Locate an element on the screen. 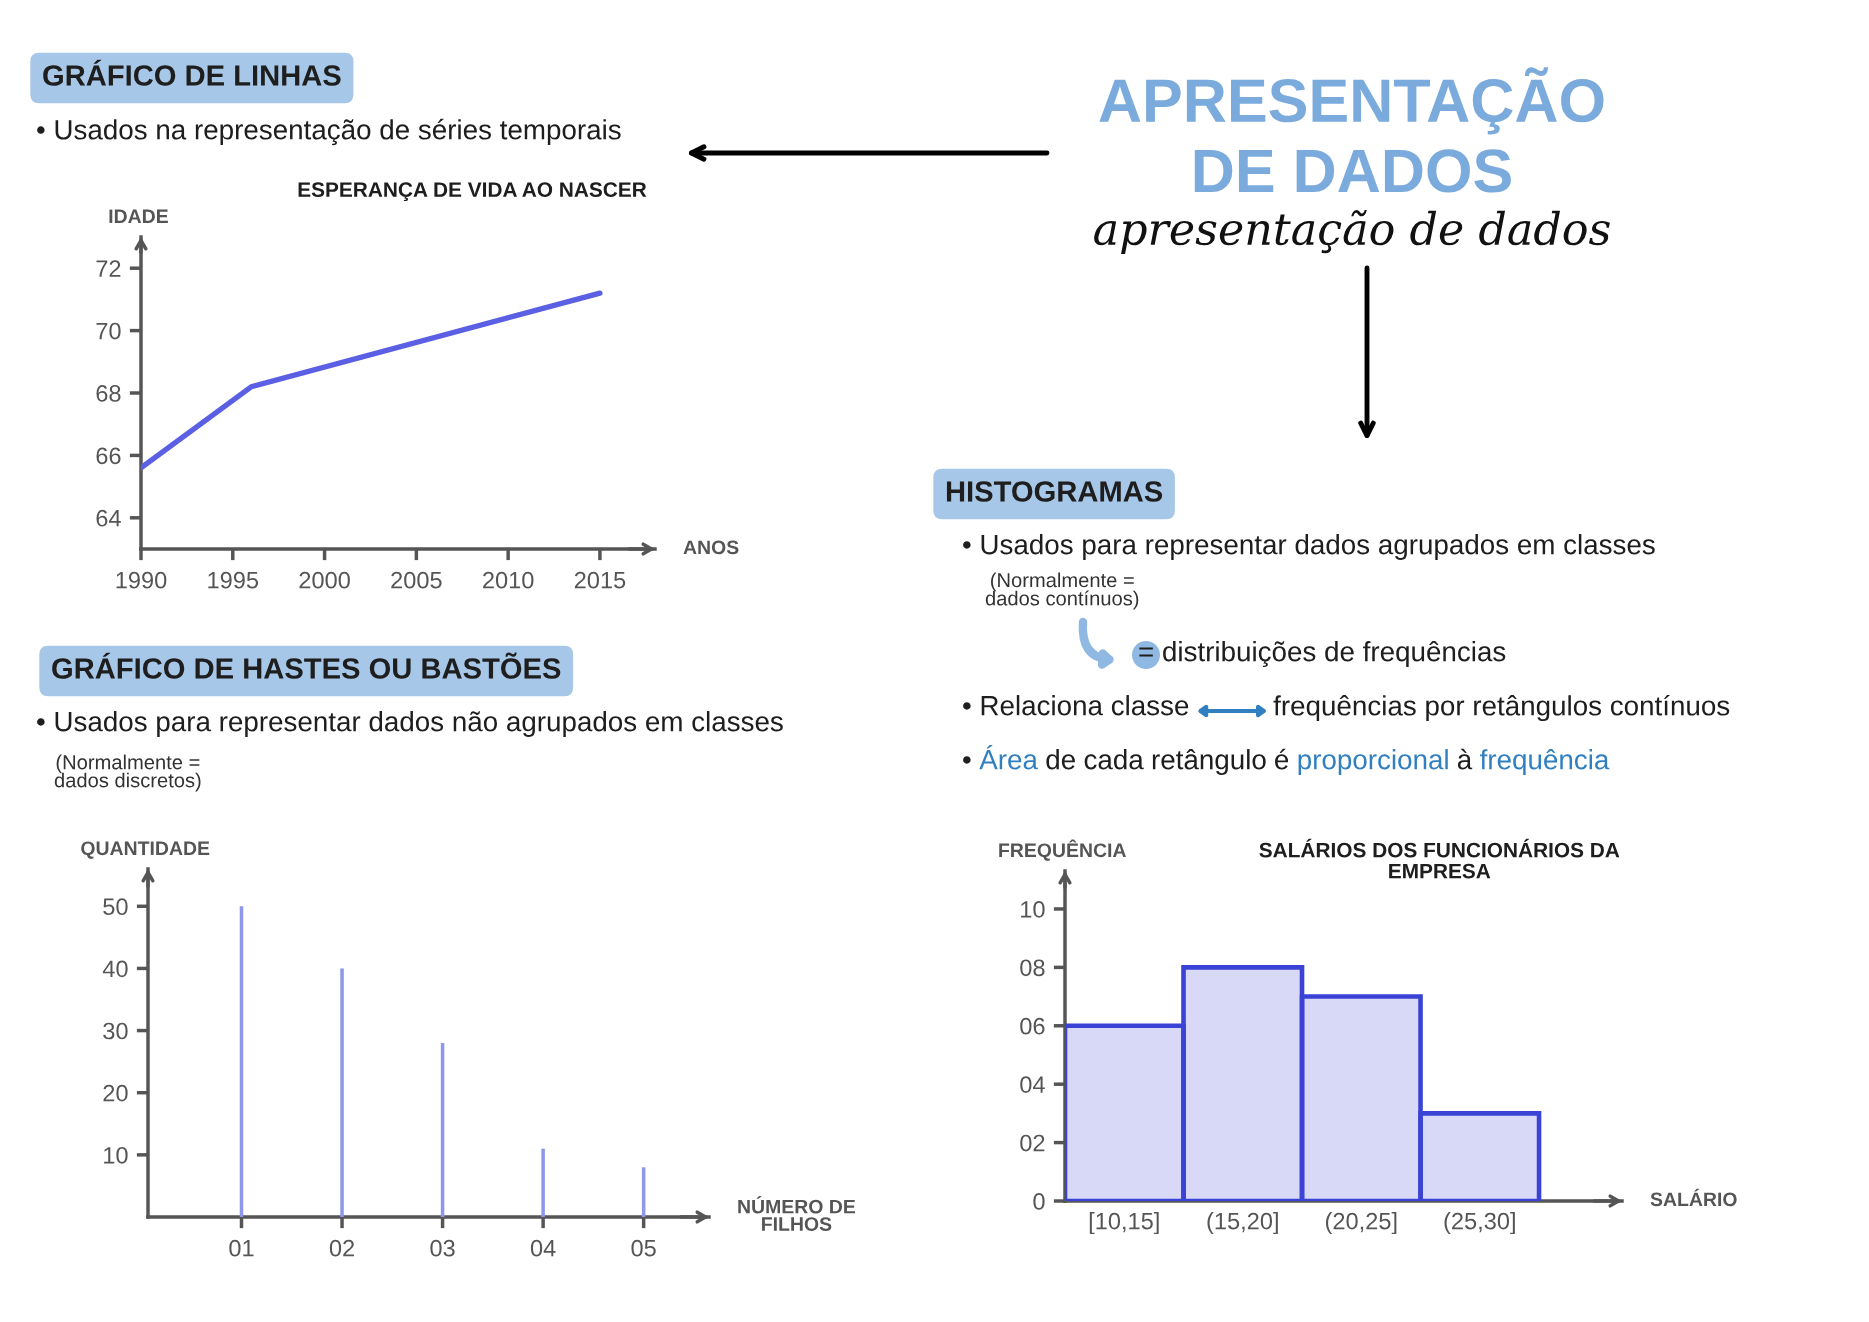  x-axis-title: NÚMERO DE FILHOS is located at coordinates (797, 1213).